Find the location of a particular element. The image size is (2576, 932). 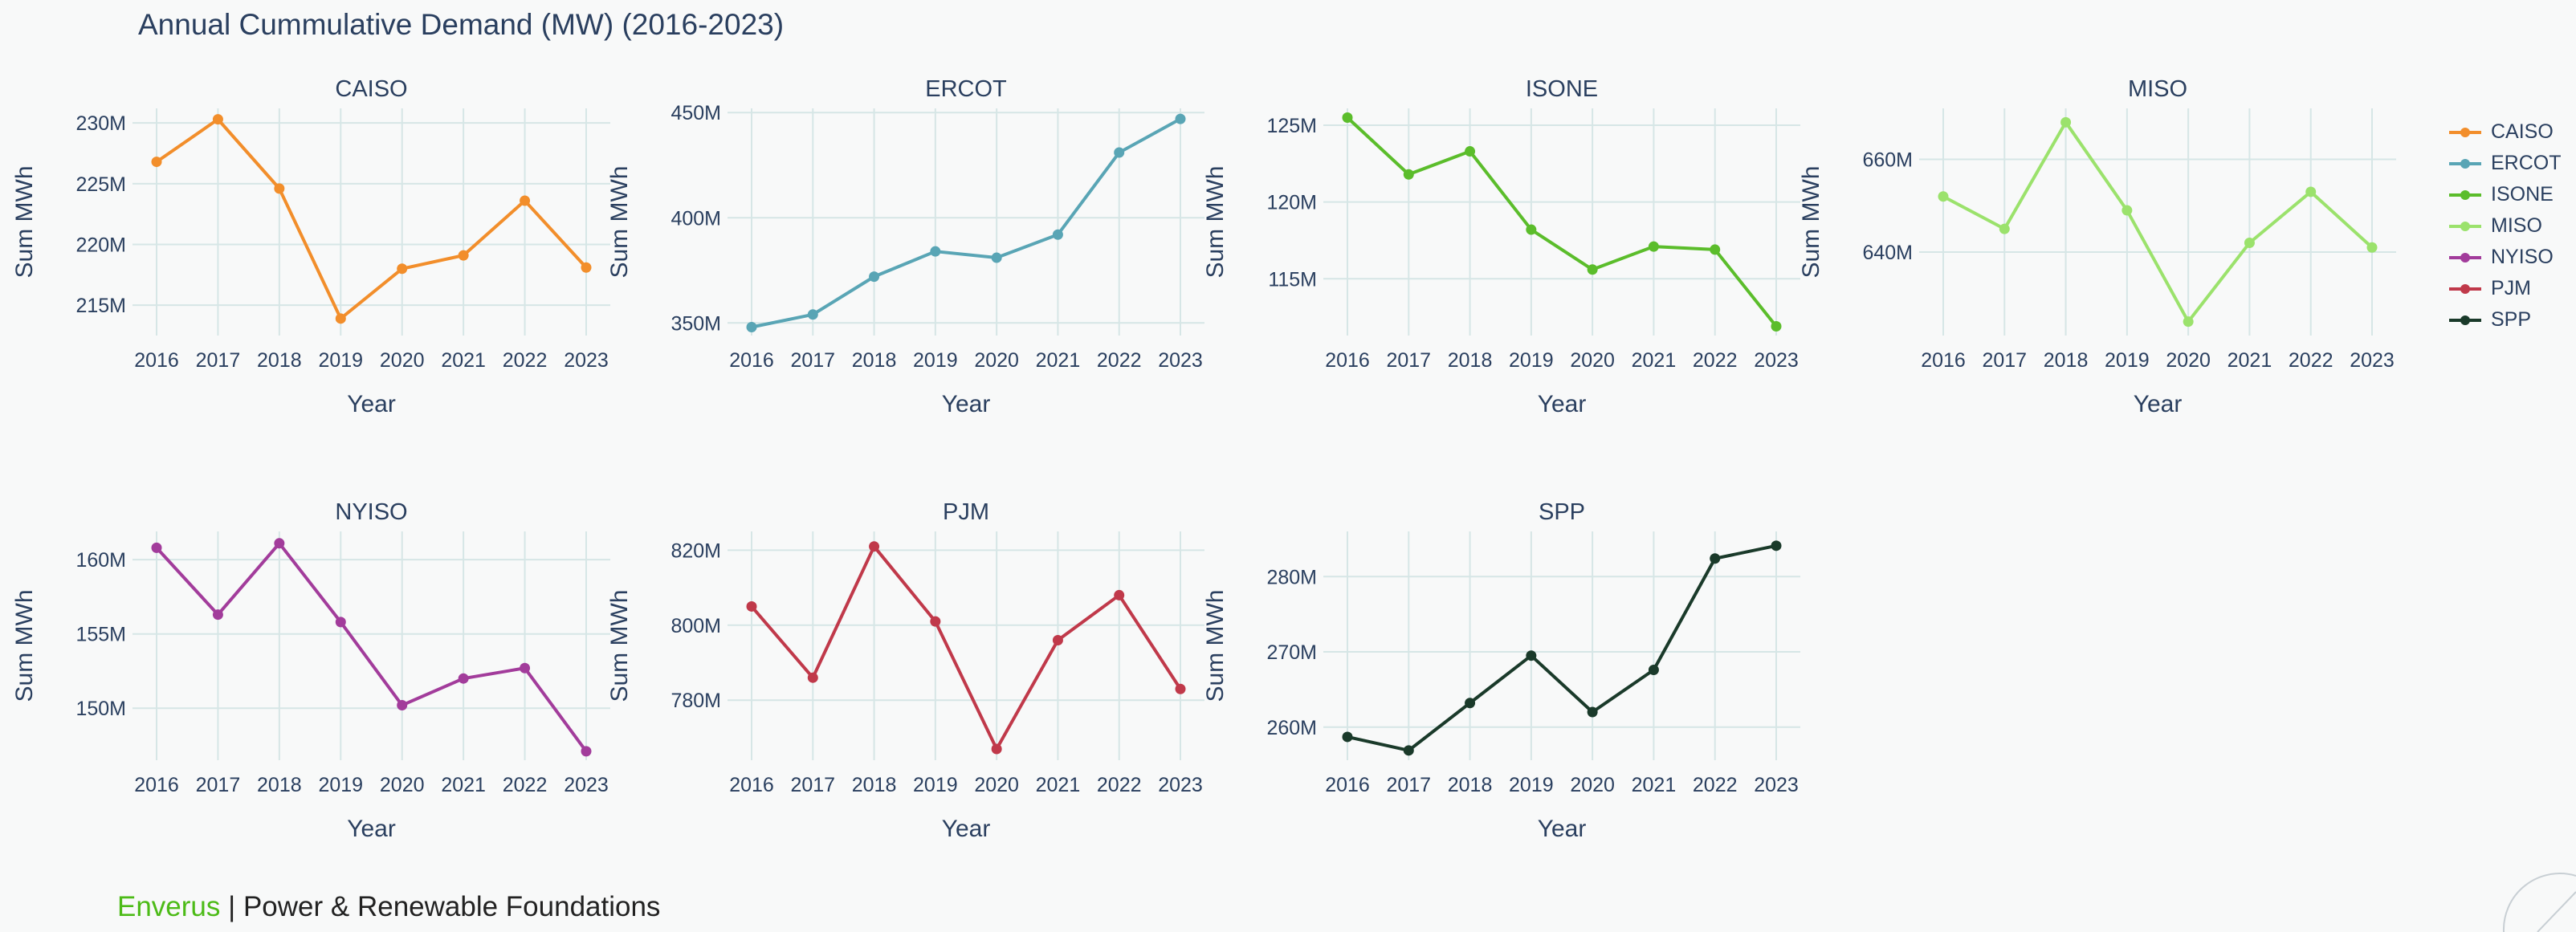

subplot-title: PJM is located at coordinates (966, 512).